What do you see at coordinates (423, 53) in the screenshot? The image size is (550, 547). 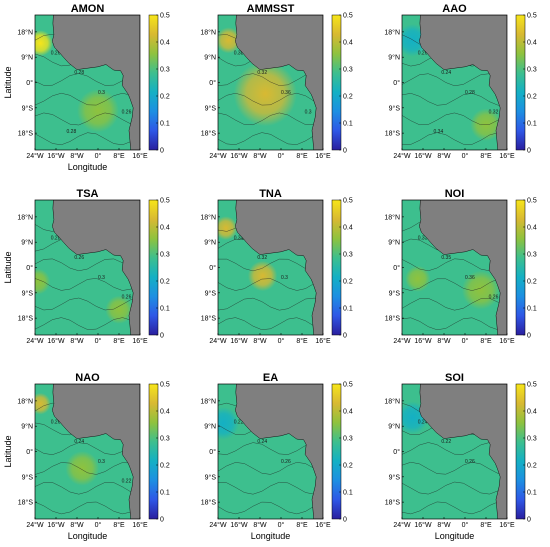 I see `contour-label: 0.26` at bounding box center [423, 53].